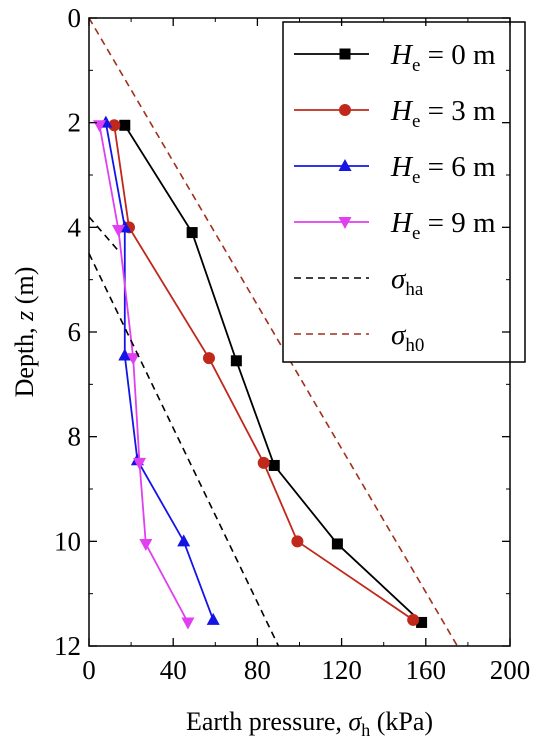 This screenshot has width=550, height=755. Describe the element at coordinates (75, 123) in the screenshot. I see `y-tick-label-1: 2` at that location.